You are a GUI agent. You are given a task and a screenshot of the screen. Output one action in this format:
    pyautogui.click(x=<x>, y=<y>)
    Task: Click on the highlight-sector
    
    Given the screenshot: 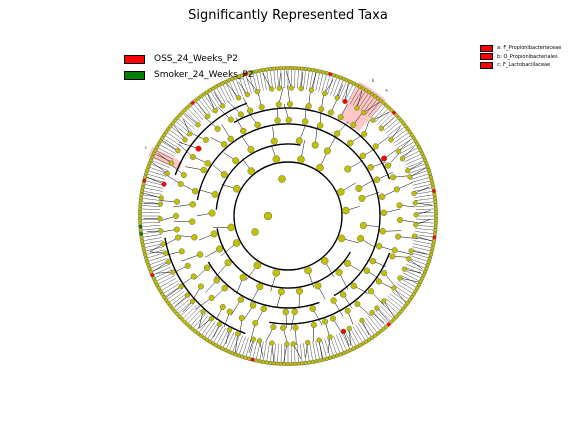 What is the action you would take?
    pyautogui.click(x=165, y=158)
    